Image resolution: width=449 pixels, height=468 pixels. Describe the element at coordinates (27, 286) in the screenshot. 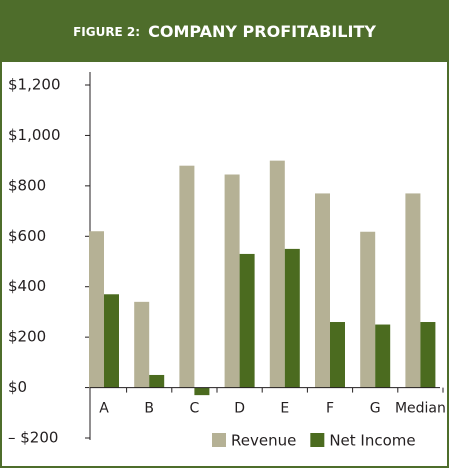

I see `y-tick-label: $400` at that location.